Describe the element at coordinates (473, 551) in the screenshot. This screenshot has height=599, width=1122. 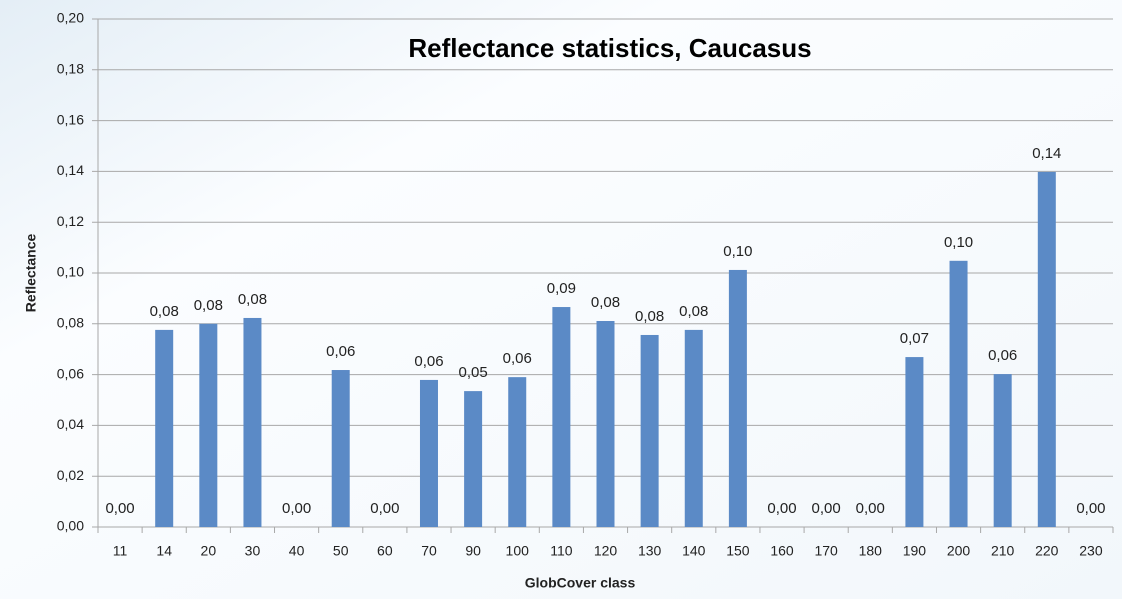
I see `x-tick-label: 90` at that location.